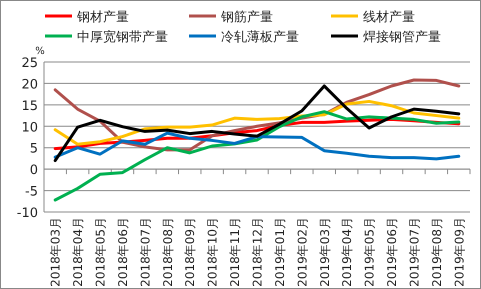 The width and height of the screenshot is (481, 289). I want to click on legend-label: 钢材产量, so click(102, 17).